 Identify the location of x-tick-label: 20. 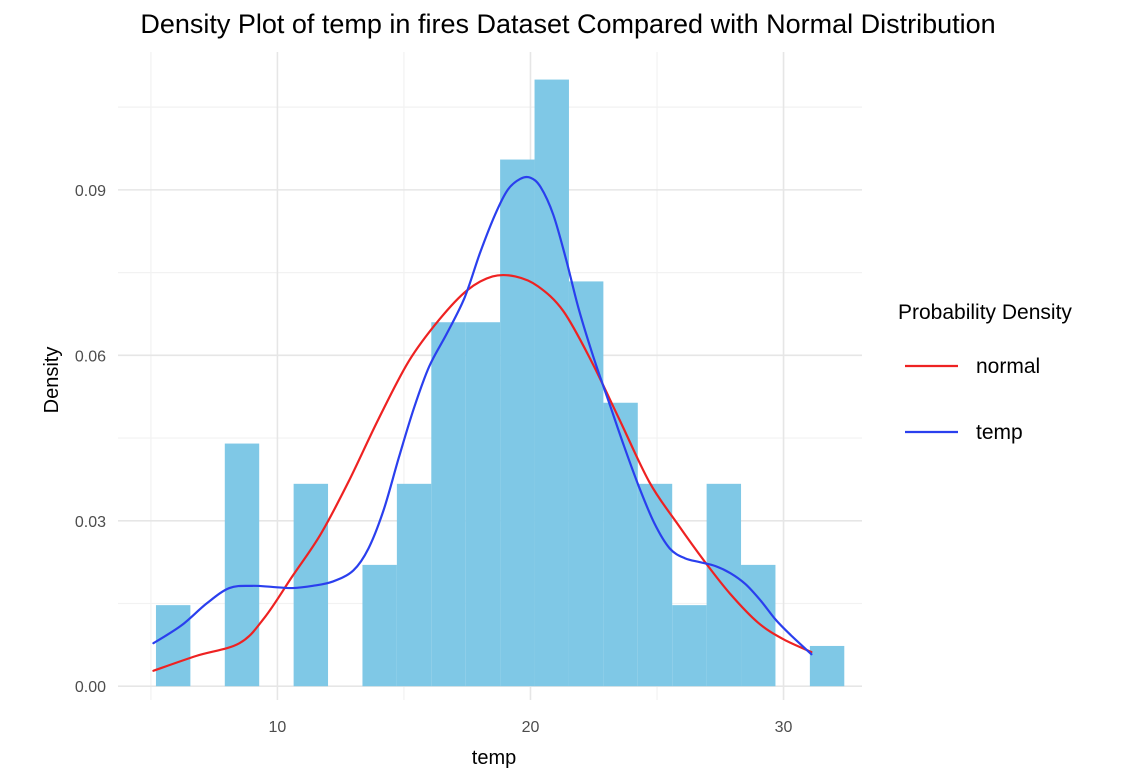
(531, 727).